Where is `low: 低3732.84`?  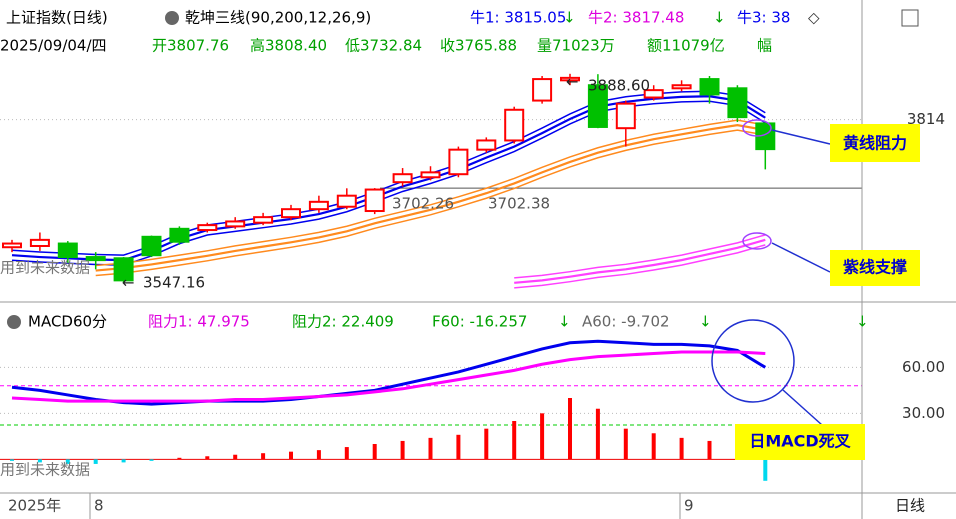 low: 低3732.84 is located at coordinates (383, 46).